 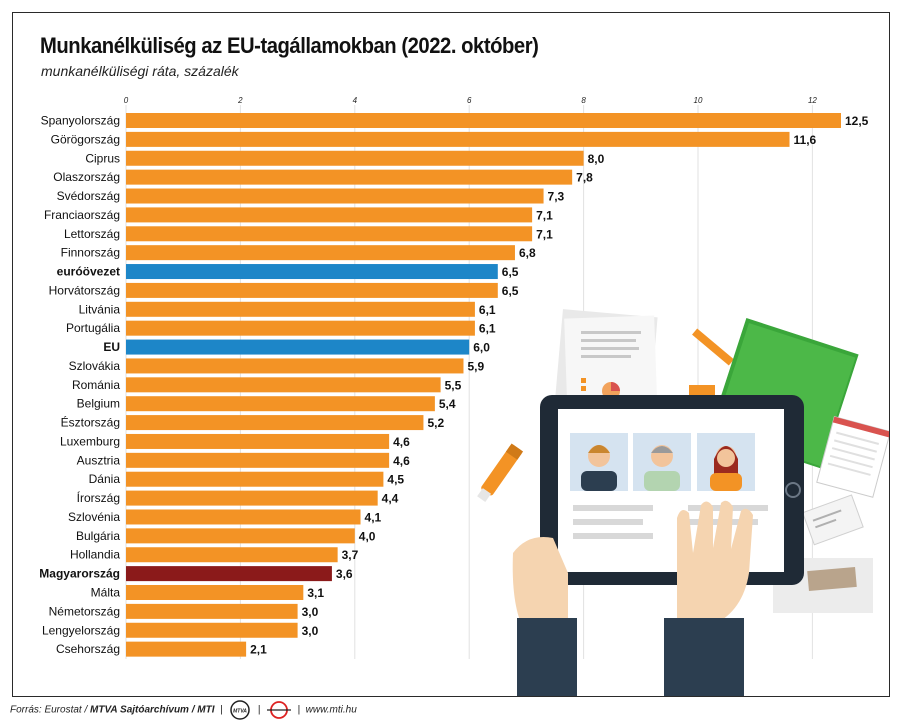 I want to click on mtva-logo: MTVA, so click(x=240, y=710).